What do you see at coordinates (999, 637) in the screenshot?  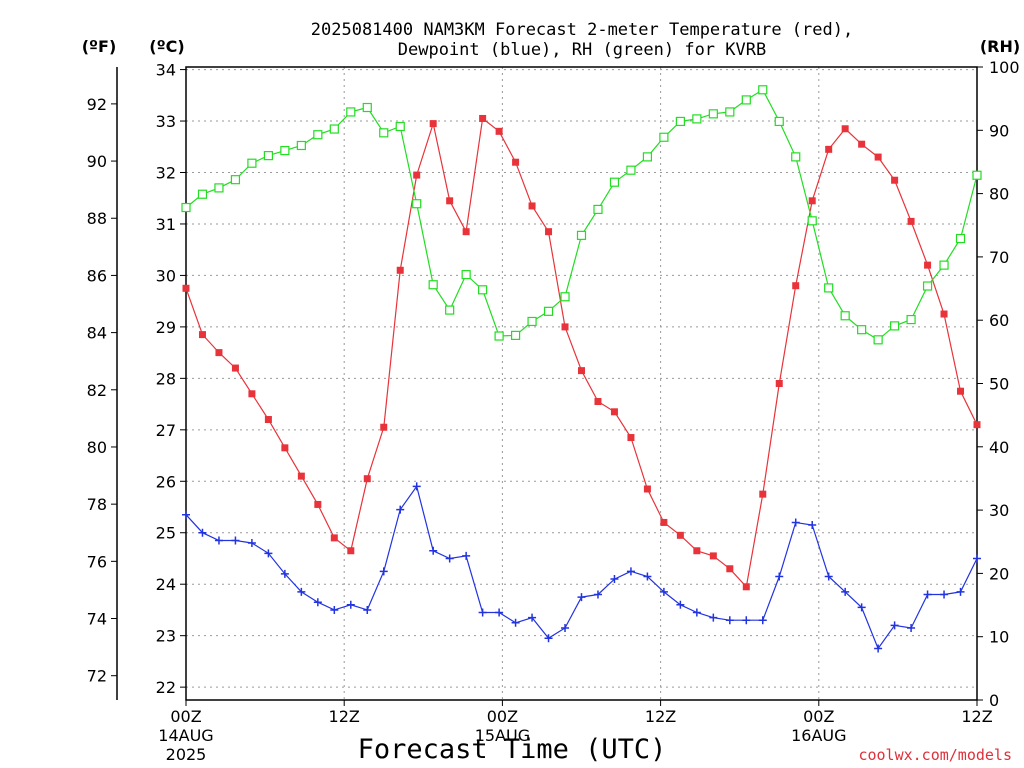 I see `rh-tick-label: 10` at bounding box center [999, 637].